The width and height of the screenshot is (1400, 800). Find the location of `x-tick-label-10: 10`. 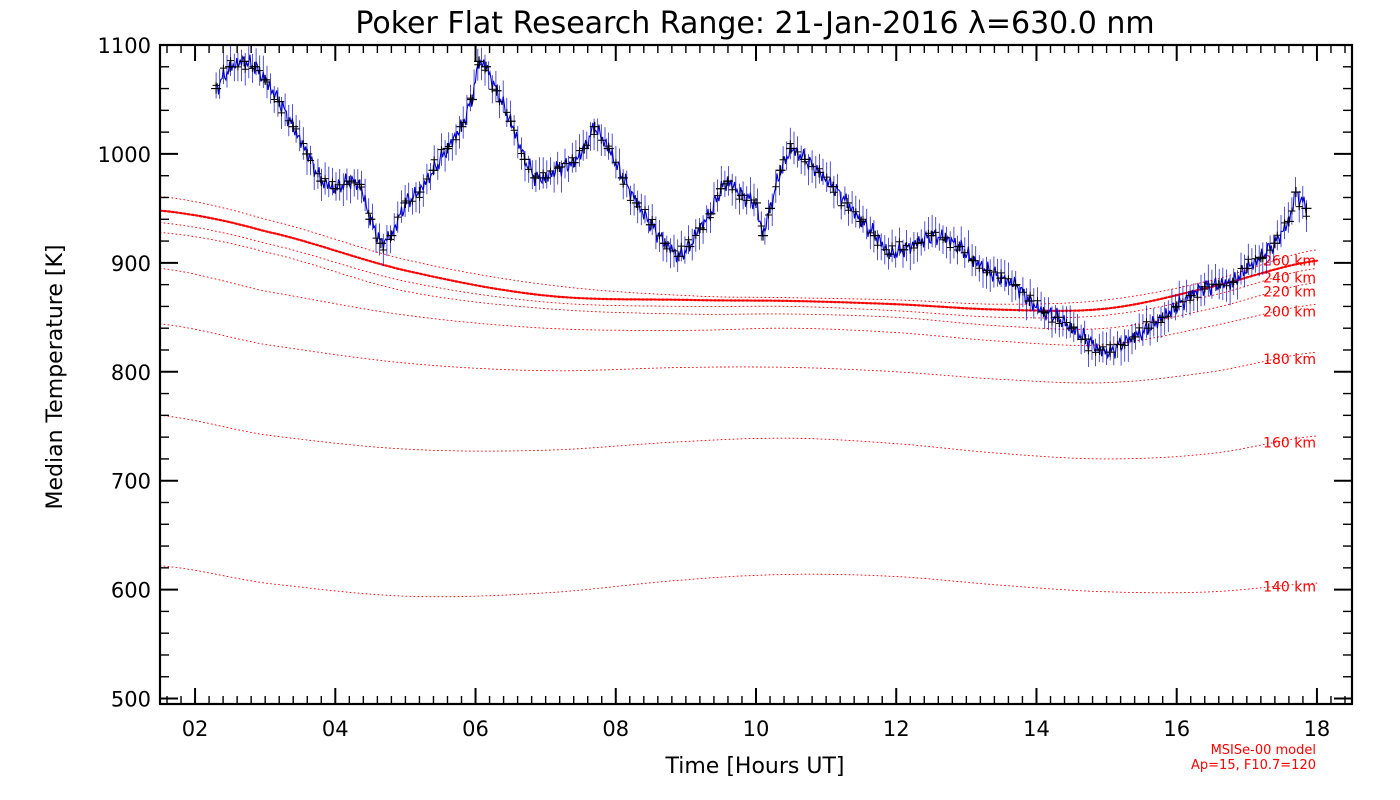

x-tick-label-10: 10 is located at coordinates (756, 729).